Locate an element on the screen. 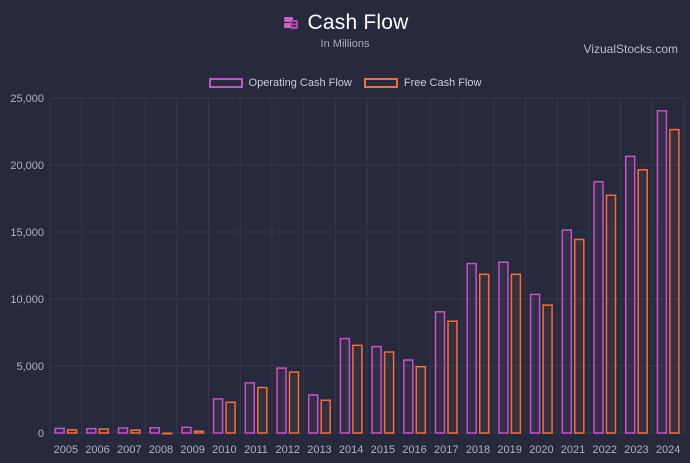 Image resolution: width=690 pixels, height=463 pixels. x-tick-label: 2015 is located at coordinates (383, 450).